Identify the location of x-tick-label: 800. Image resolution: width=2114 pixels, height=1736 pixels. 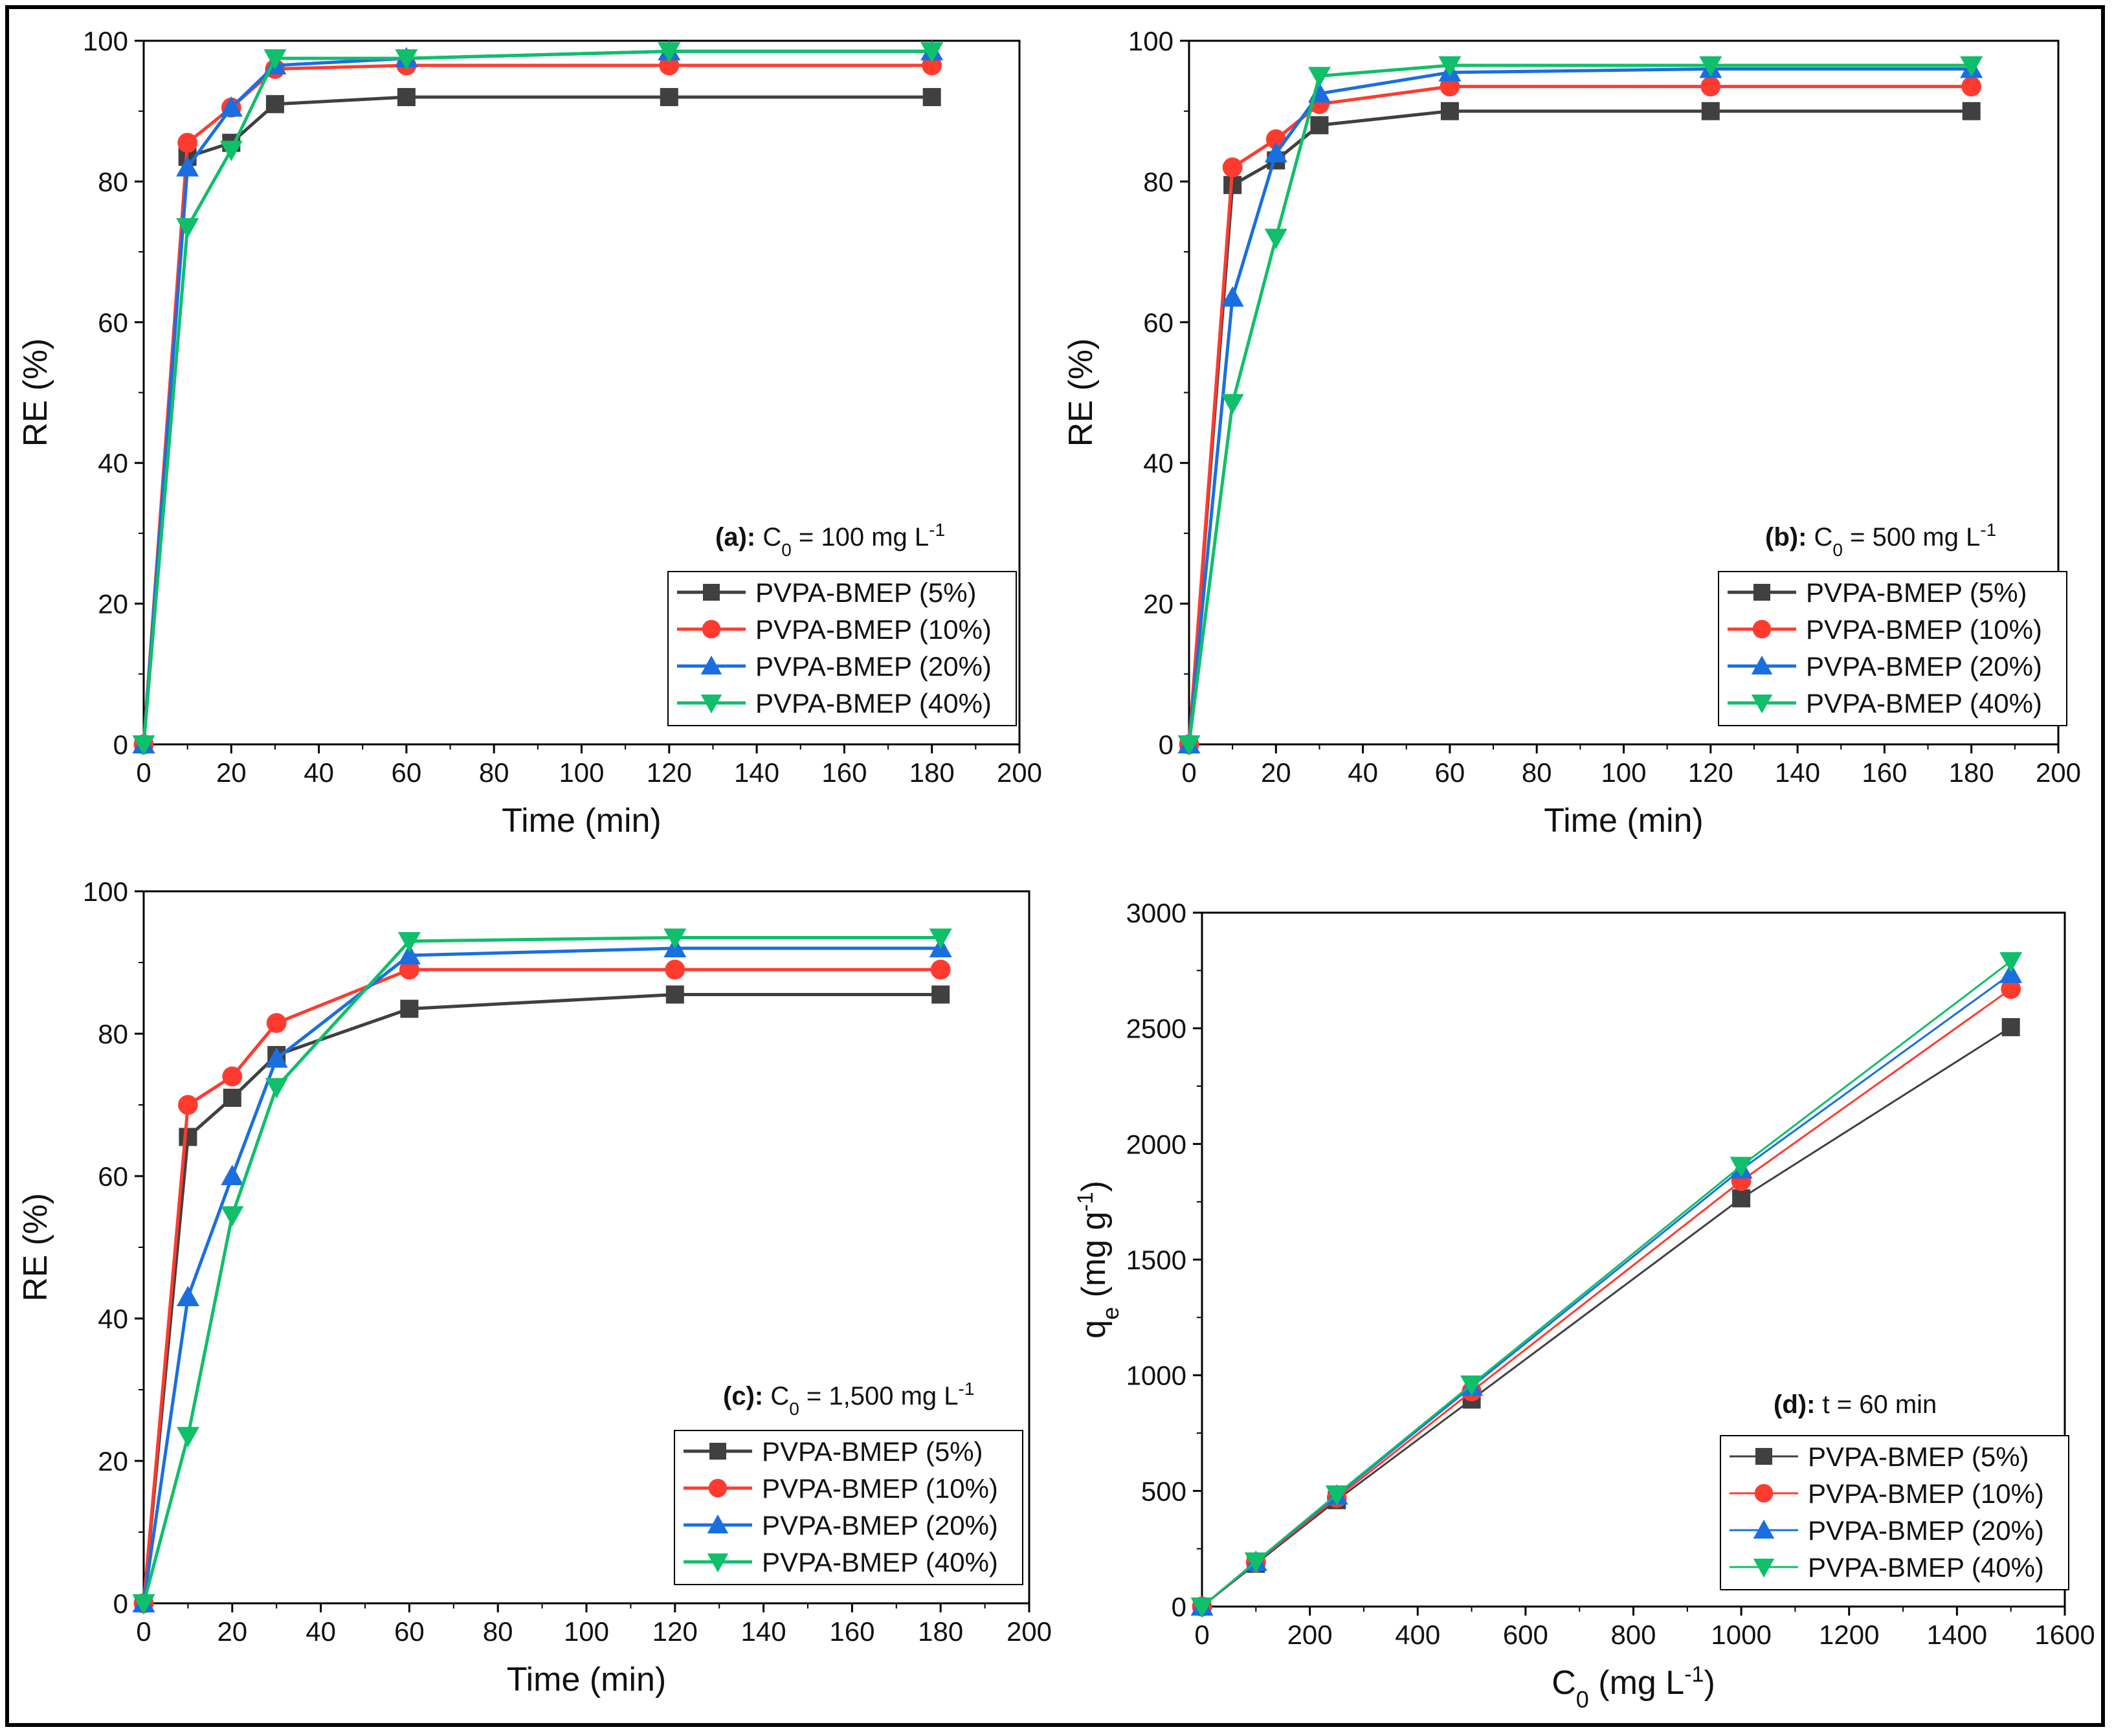
(1633, 1634).